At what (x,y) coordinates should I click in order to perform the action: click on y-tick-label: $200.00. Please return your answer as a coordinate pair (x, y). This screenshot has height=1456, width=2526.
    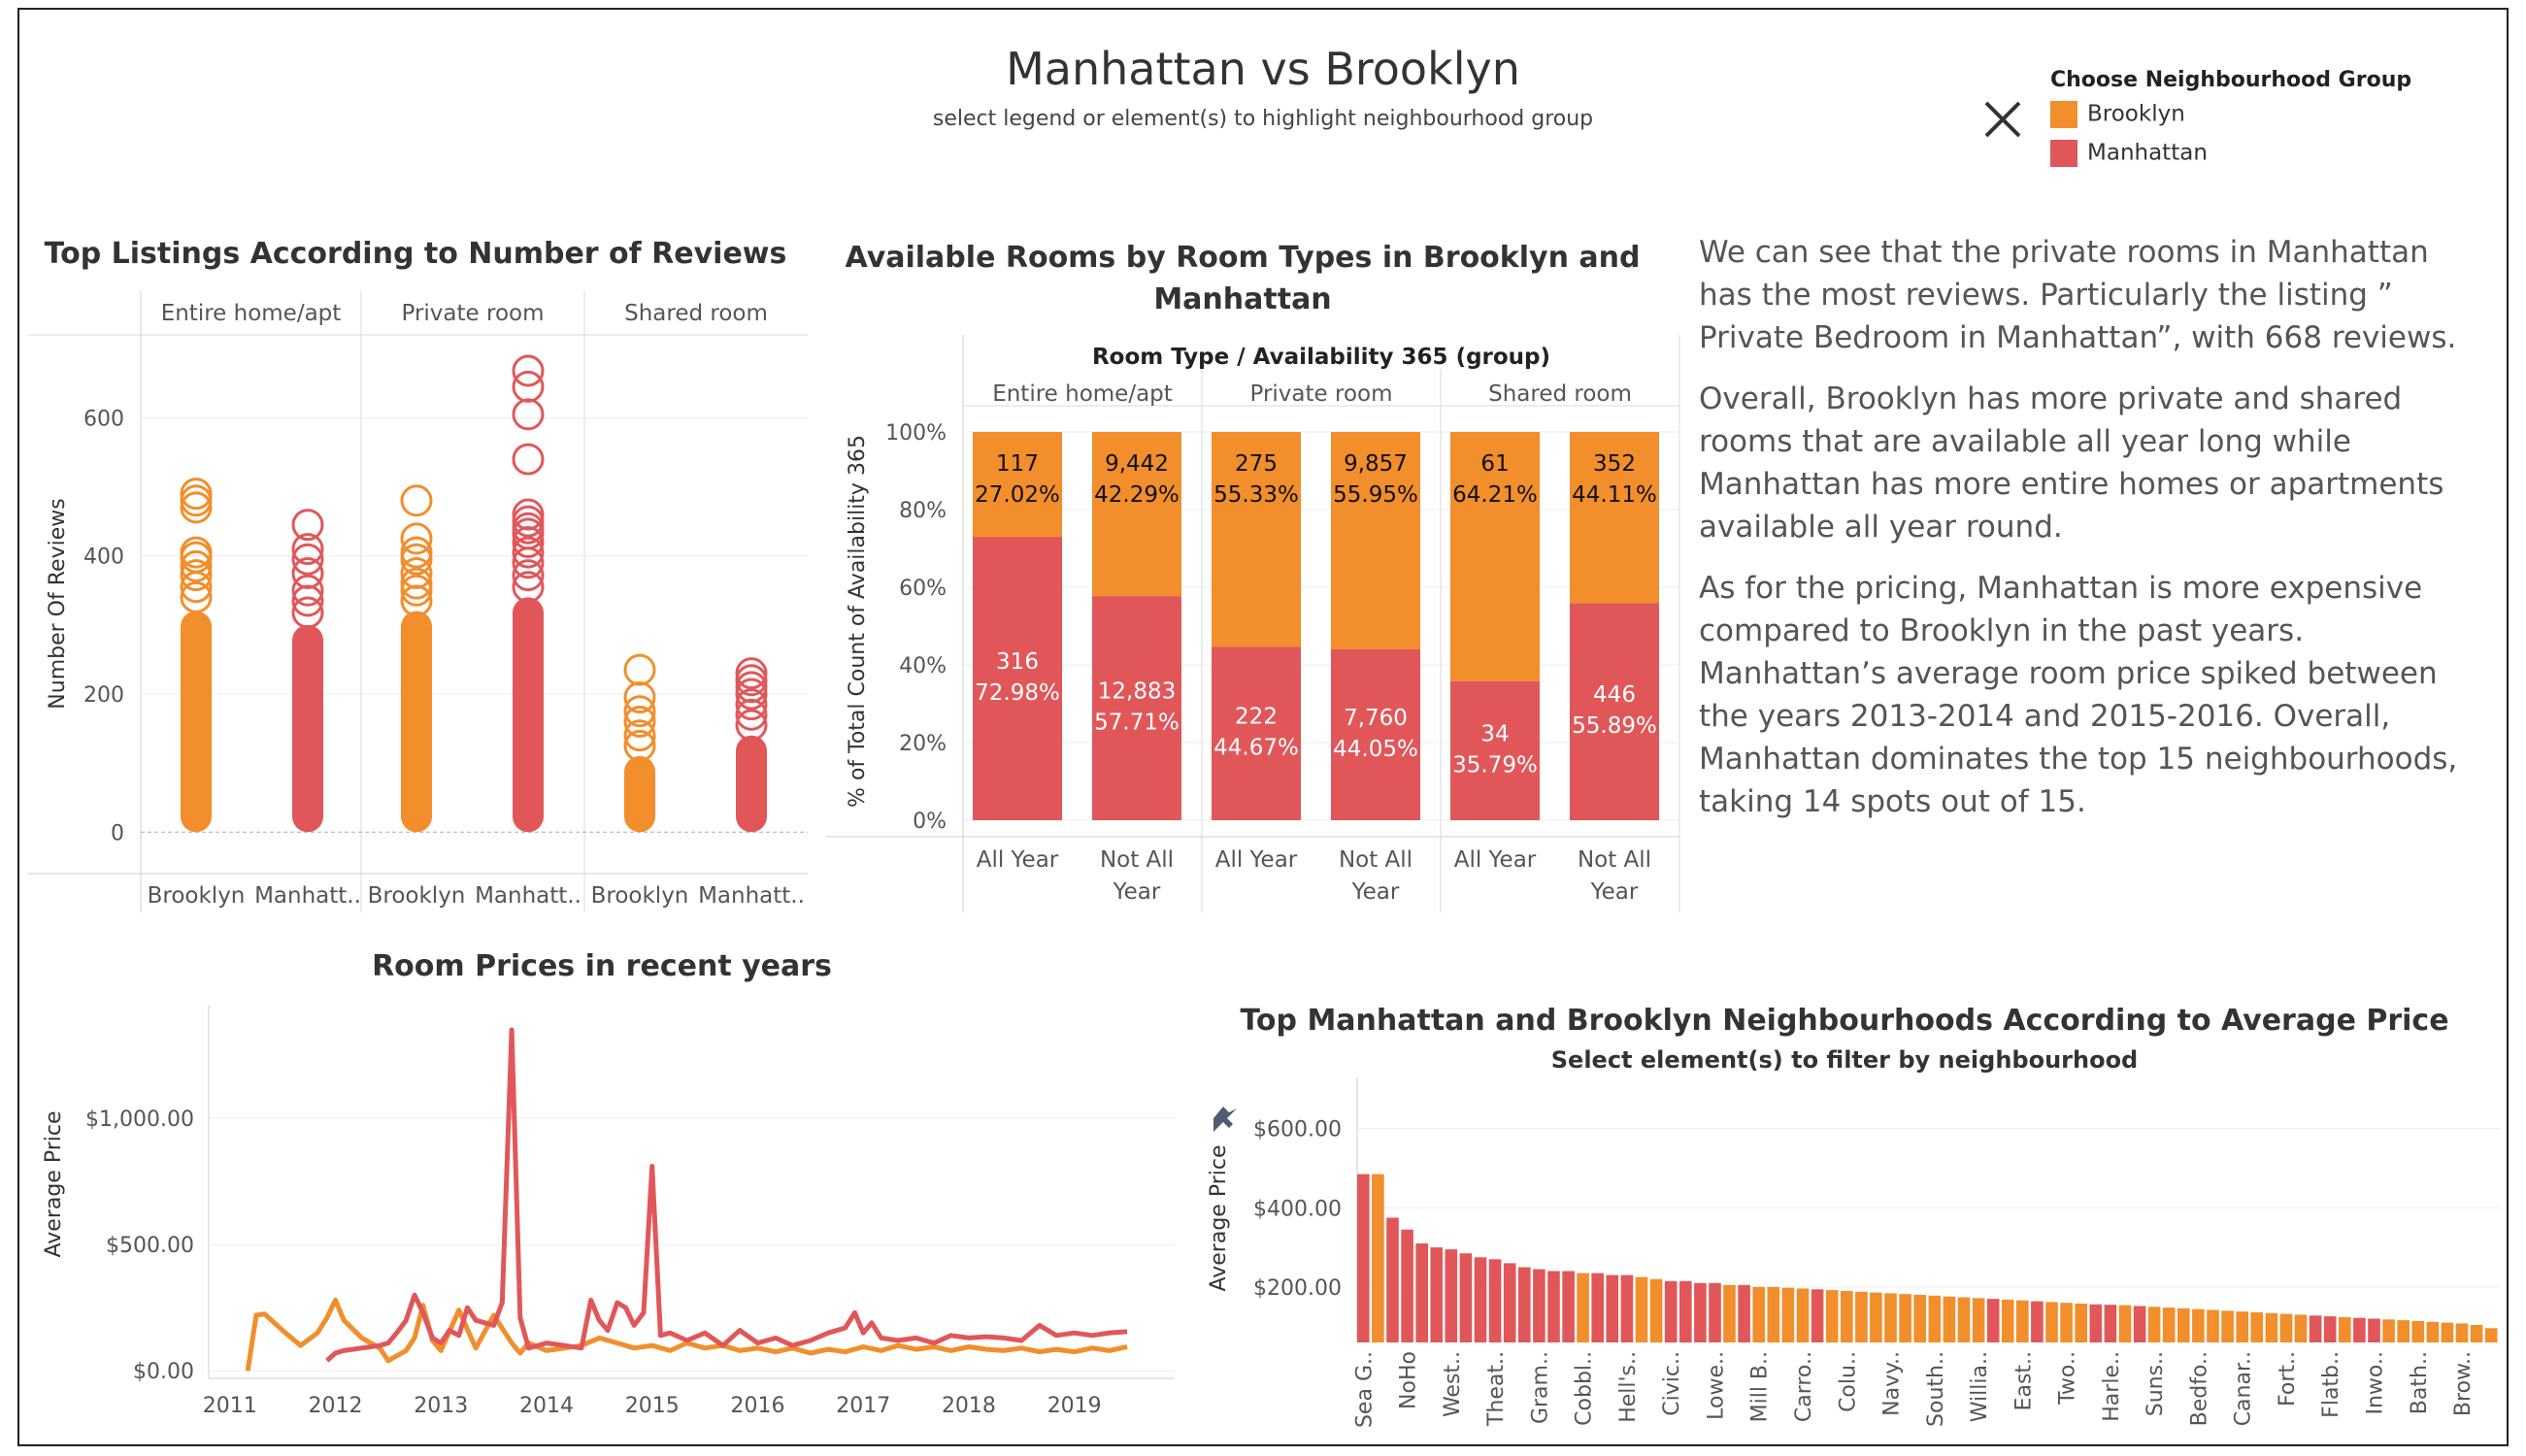
    Looking at the image, I should click on (1297, 1288).